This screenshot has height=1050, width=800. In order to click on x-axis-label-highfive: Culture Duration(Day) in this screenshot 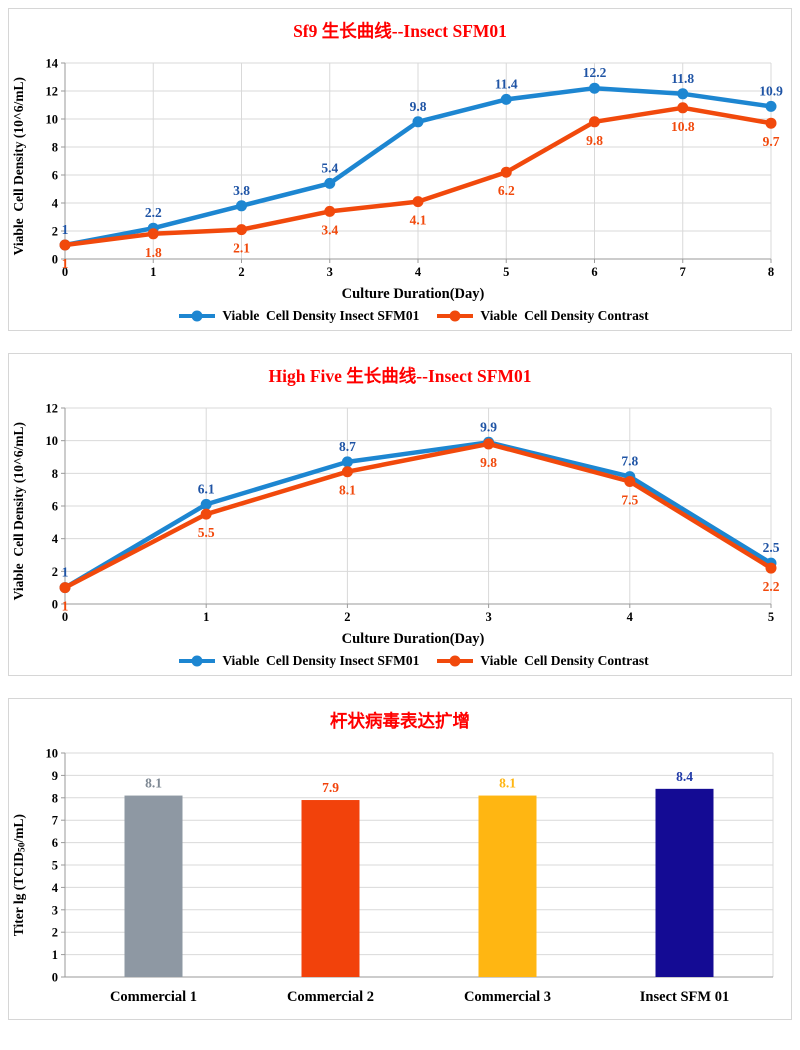, I will do `click(413, 639)`.